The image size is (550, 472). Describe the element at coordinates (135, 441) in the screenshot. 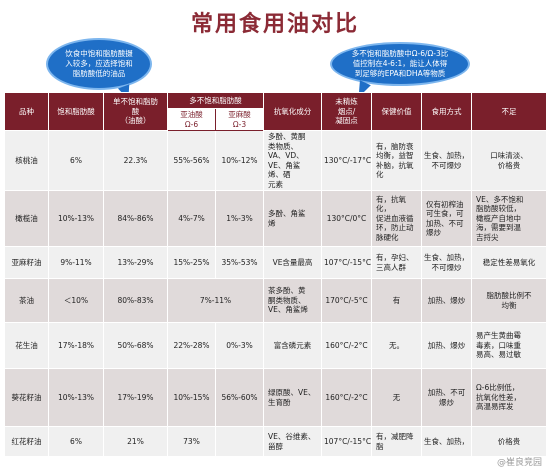

I see `cell-mono: 21%` at that location.